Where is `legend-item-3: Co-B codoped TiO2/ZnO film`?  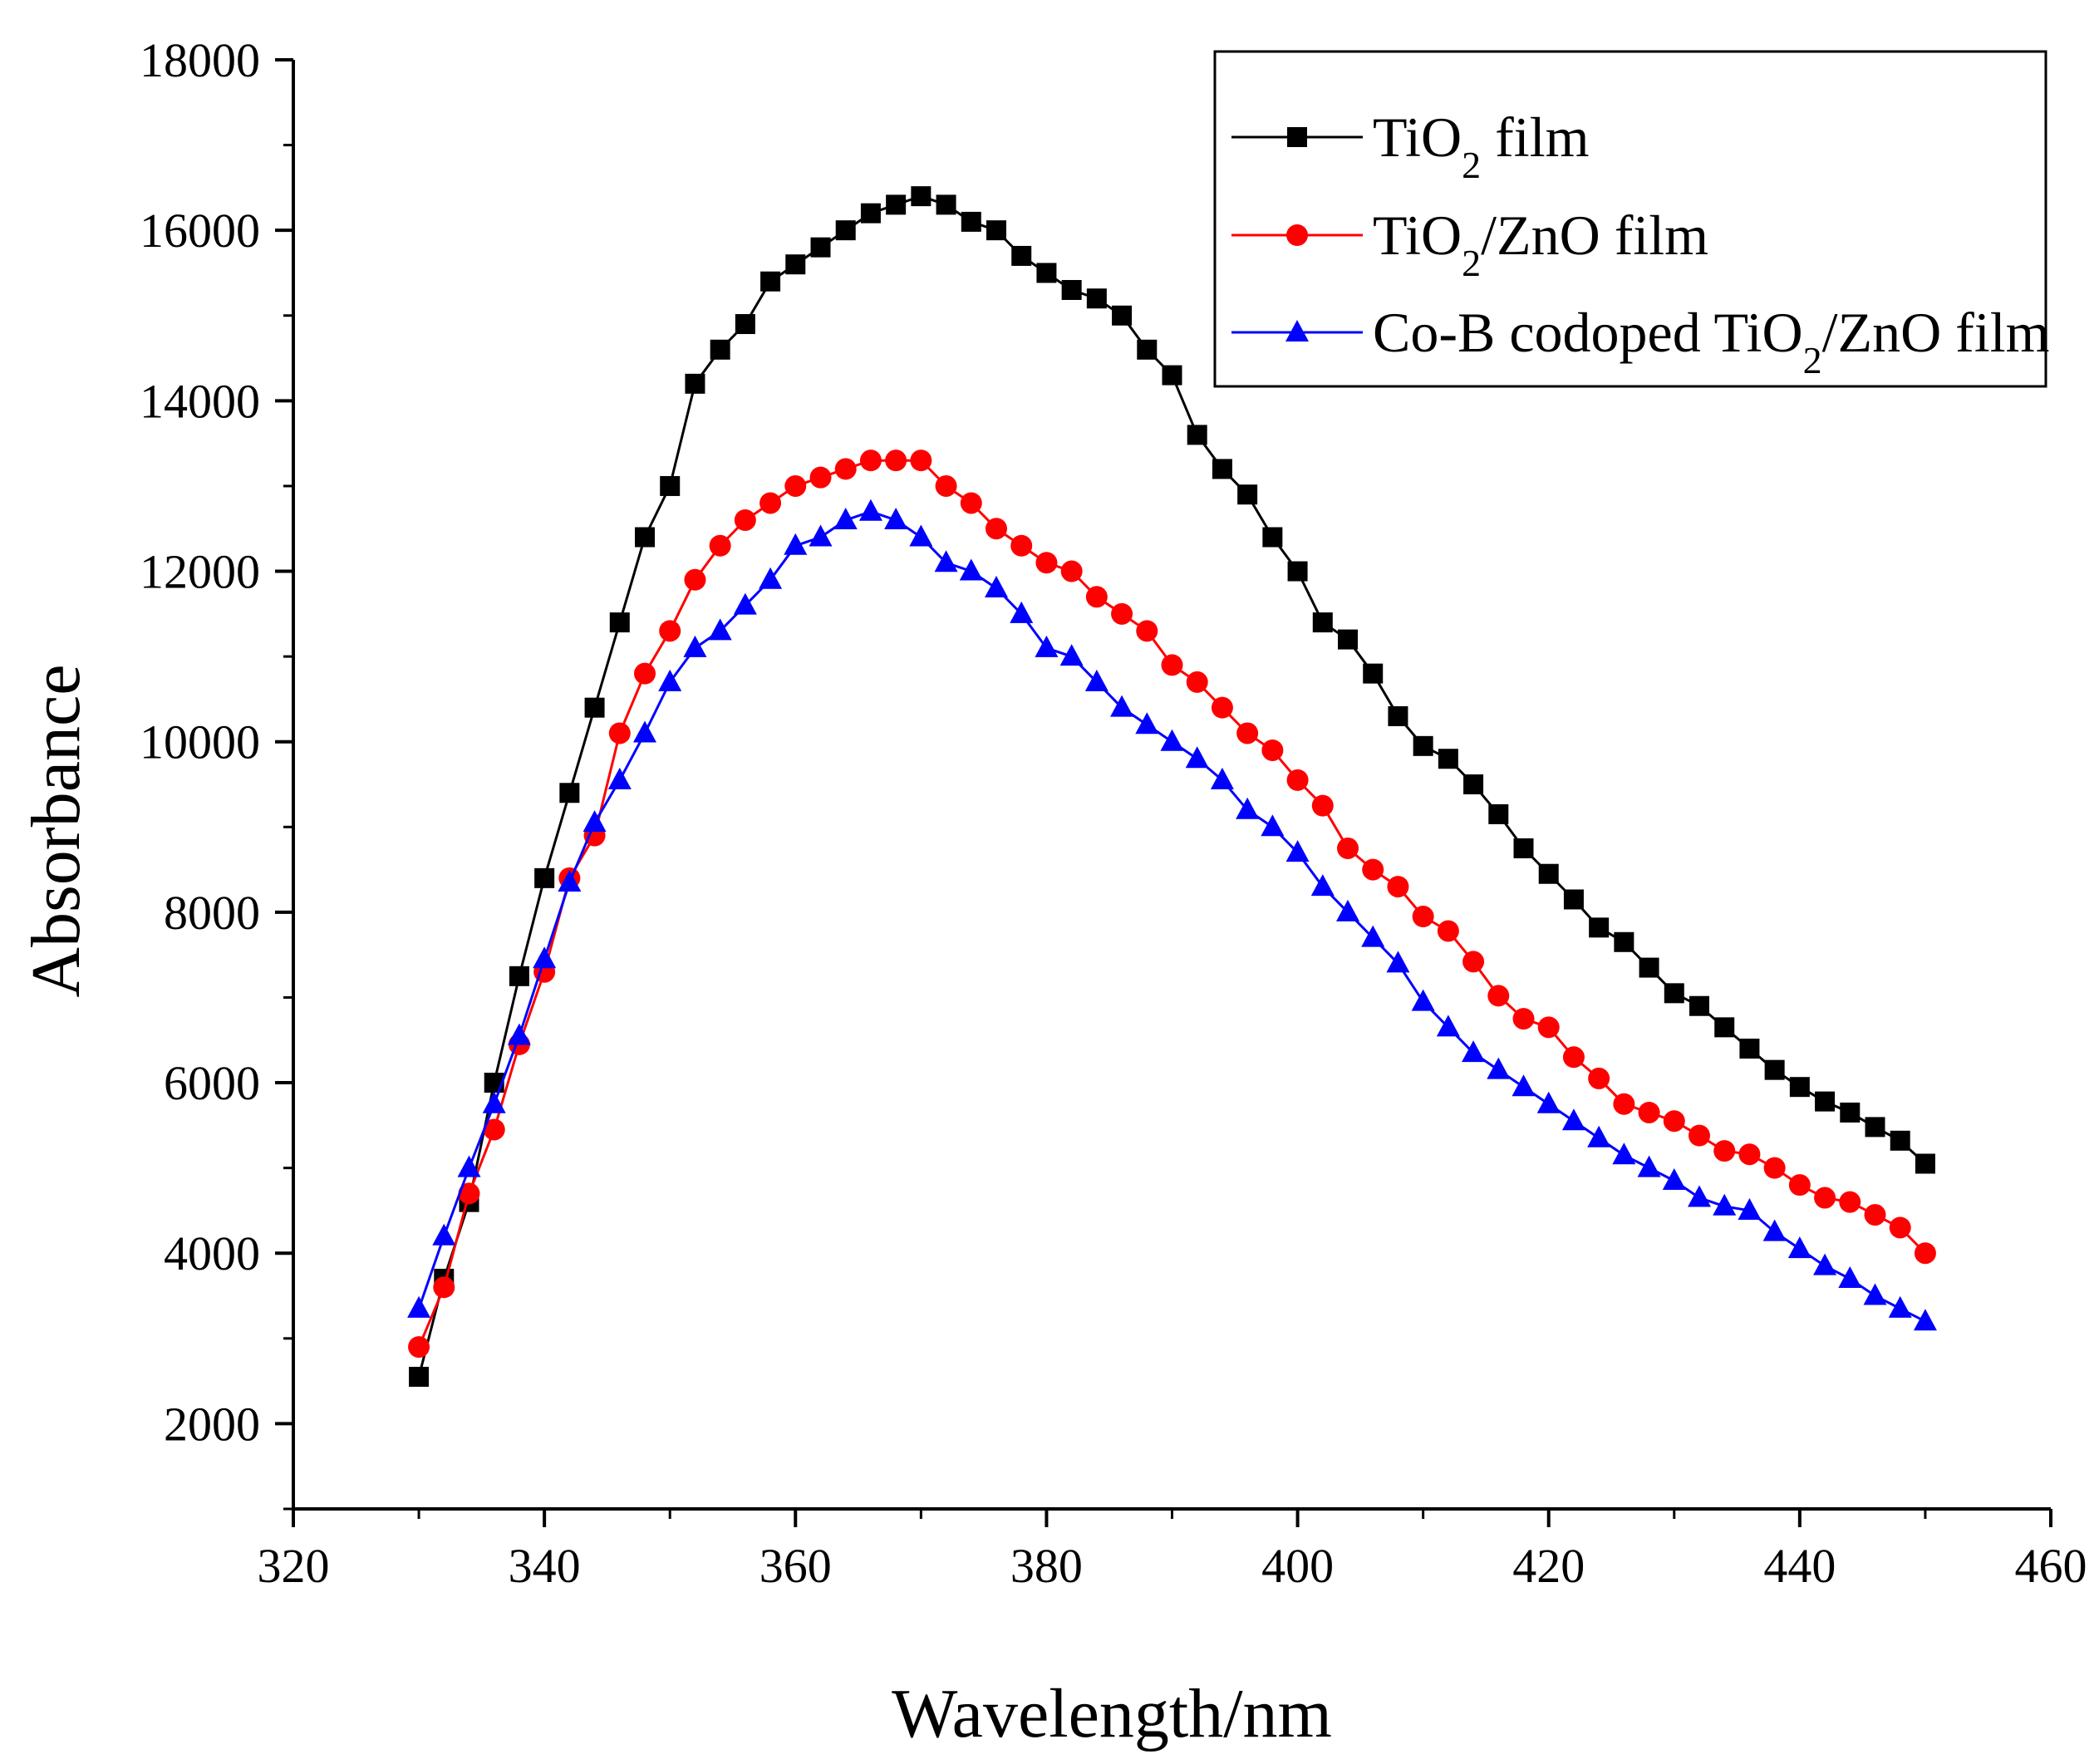 legend-item-3: Co-B codoped TiO2/ZnO film is located at coordinates (1641, 341).